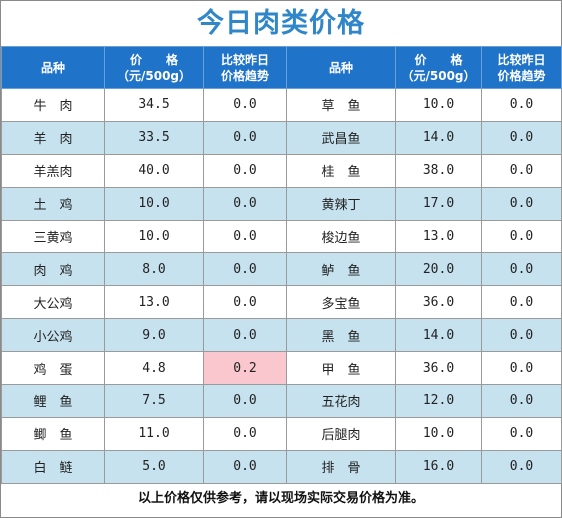 The image size is (562, 518). Describe the element at coordinates (341, 236) in the screenshot. I see `variety-right: 梭边鱼` at that location.